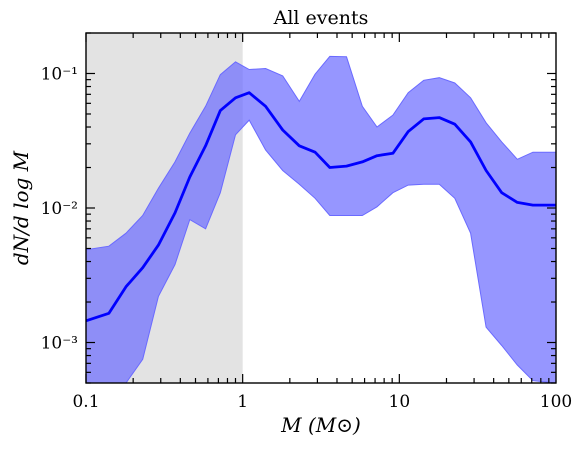  I want to click on y-axis-label: dN/d log M, so click(21, 207).